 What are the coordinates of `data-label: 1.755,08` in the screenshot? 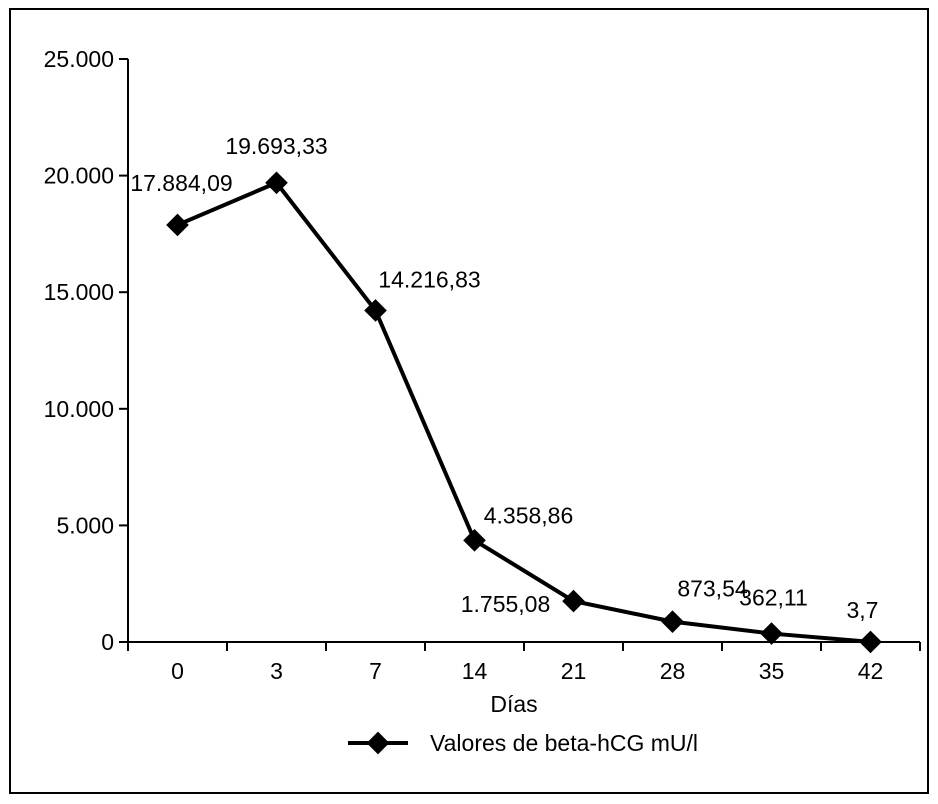 It's located at (506, 604).